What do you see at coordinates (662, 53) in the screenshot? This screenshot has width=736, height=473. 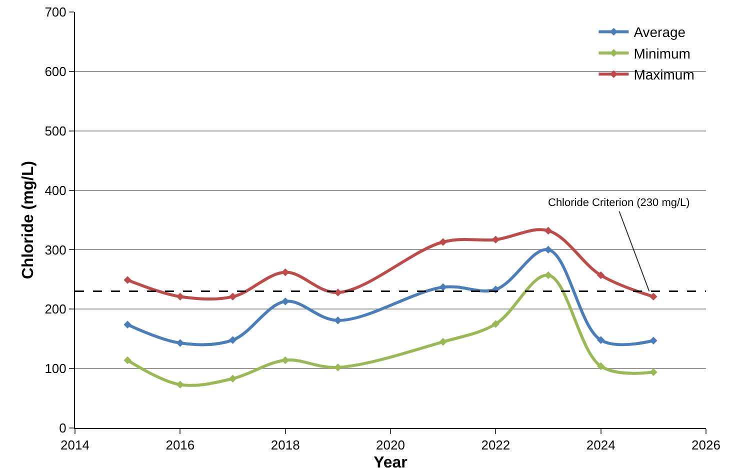 I see `legend-label: Minimum` at bounding box center [662, 53].